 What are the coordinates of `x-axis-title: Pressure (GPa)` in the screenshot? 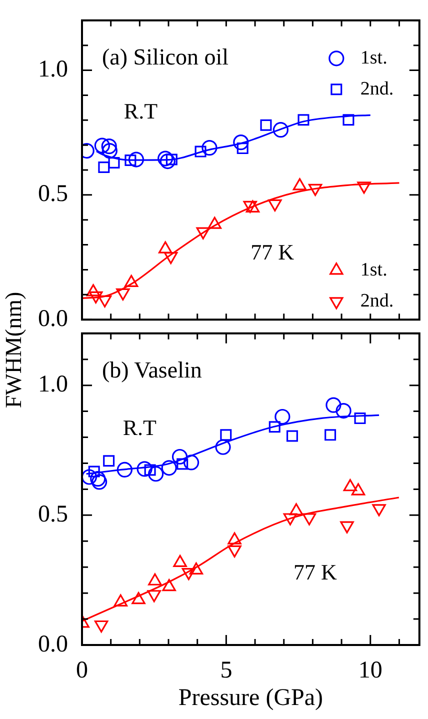 It's located at (251, 697).